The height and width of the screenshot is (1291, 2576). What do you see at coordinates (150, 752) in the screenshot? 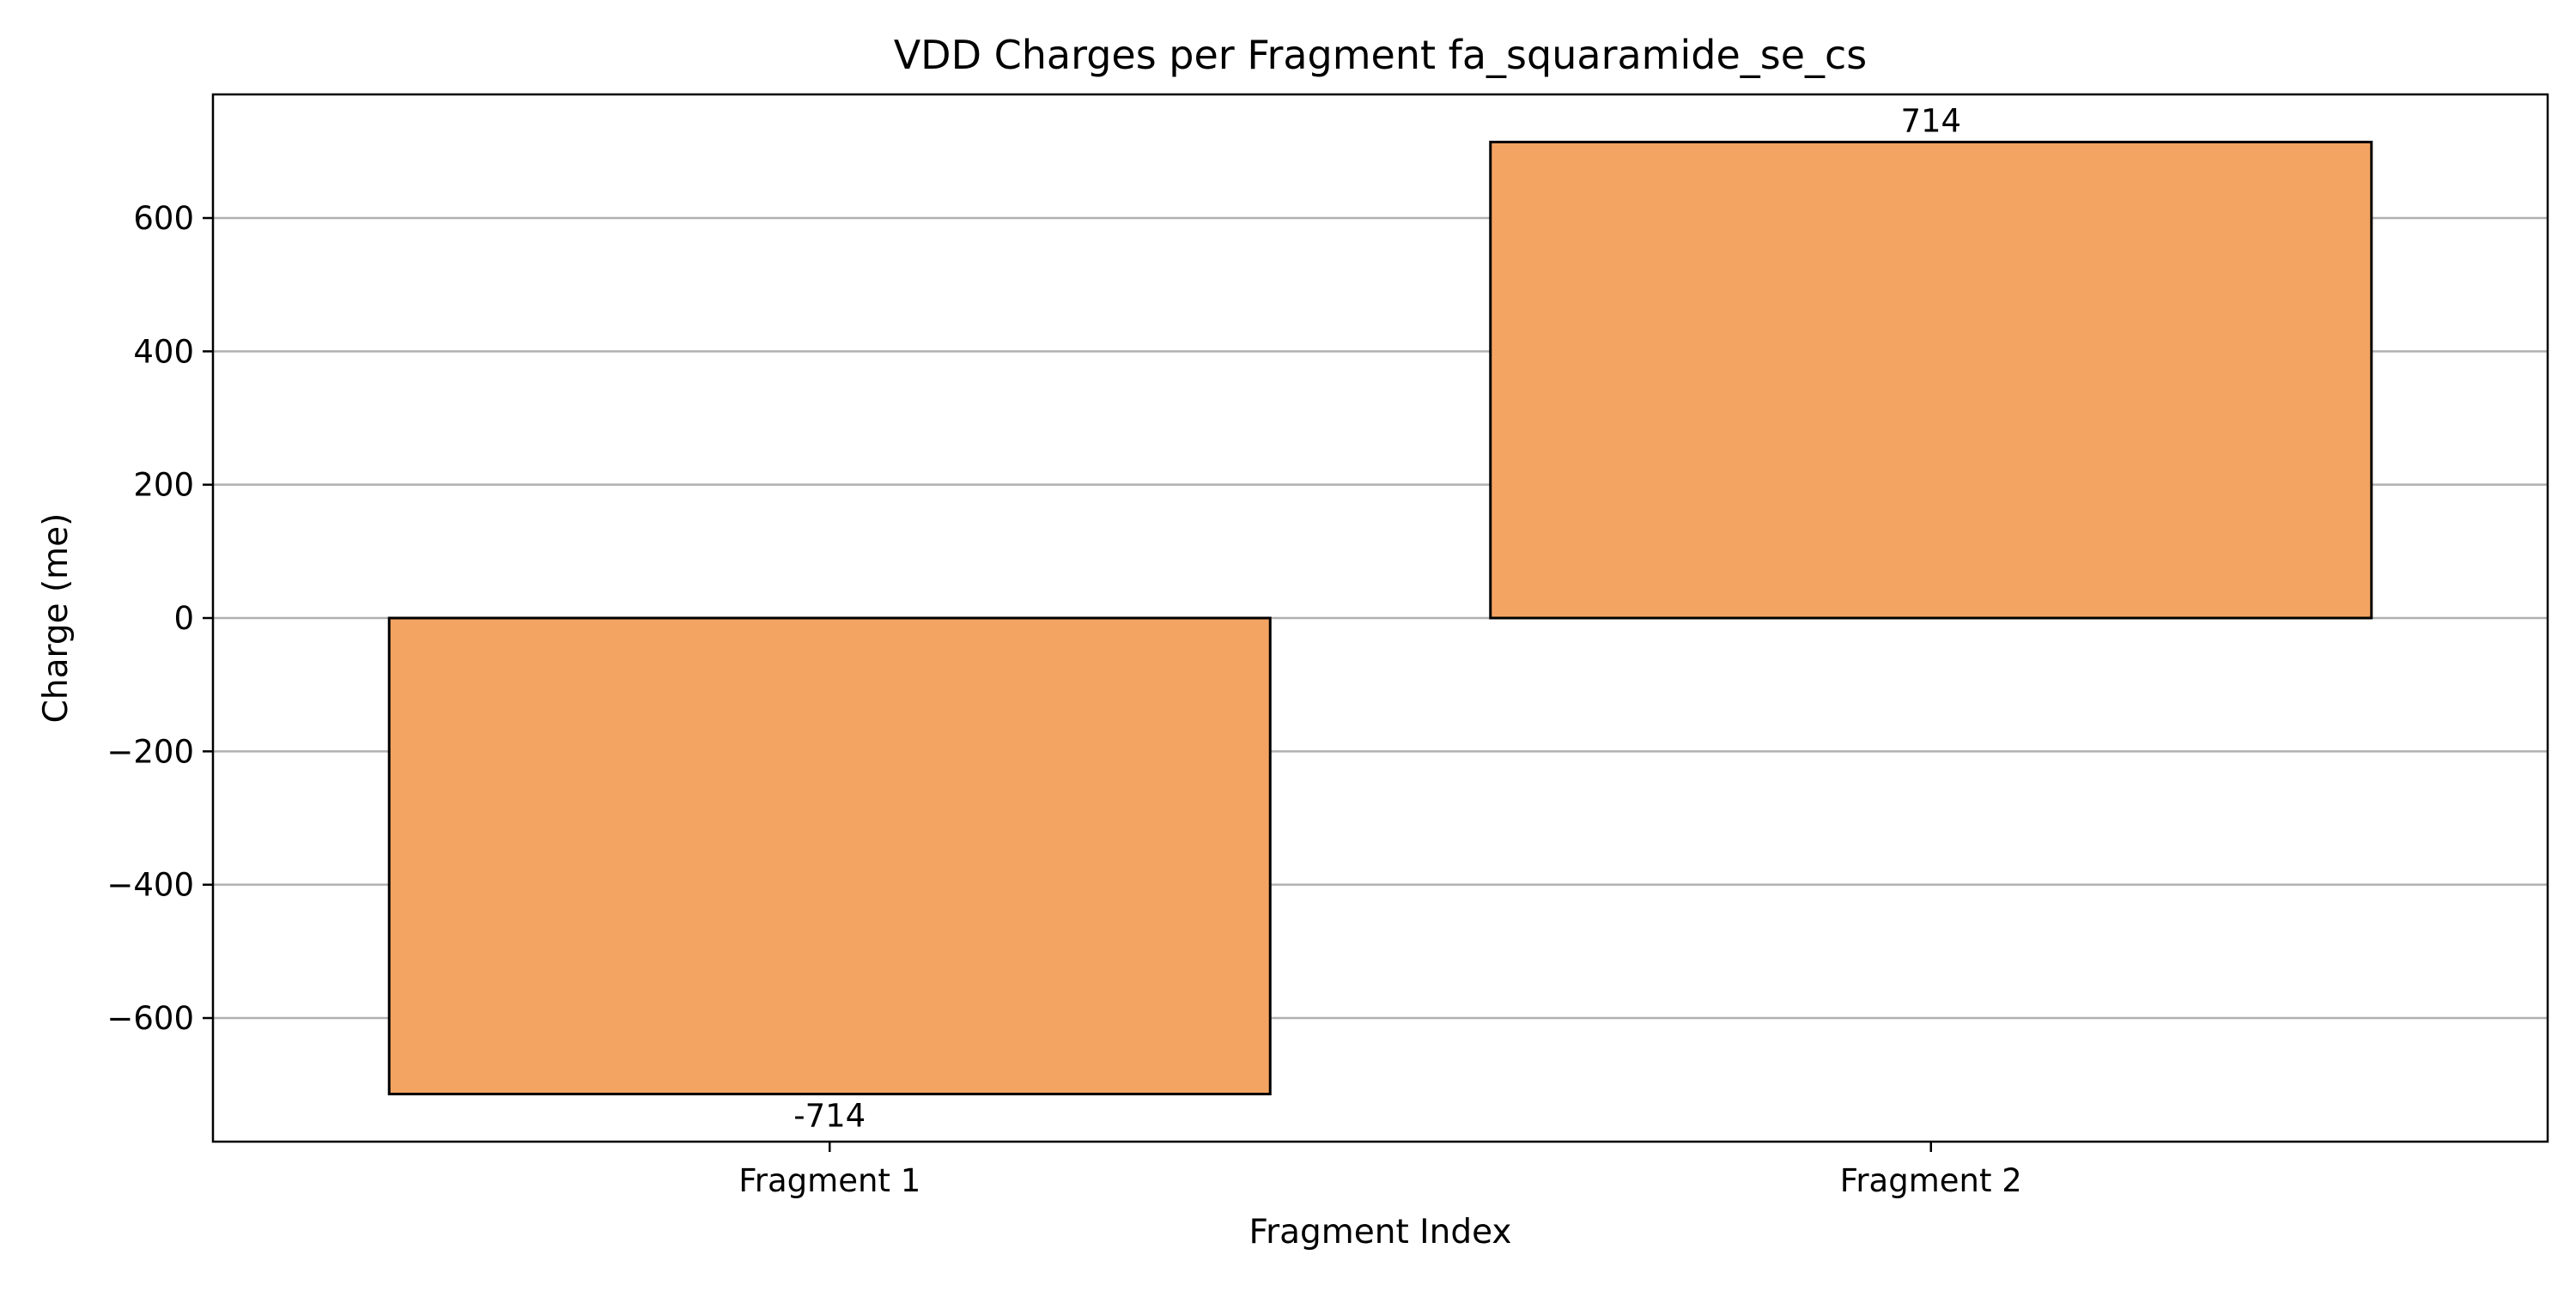
I see `y-tick-label: −200` at bounding box center [150, 752].